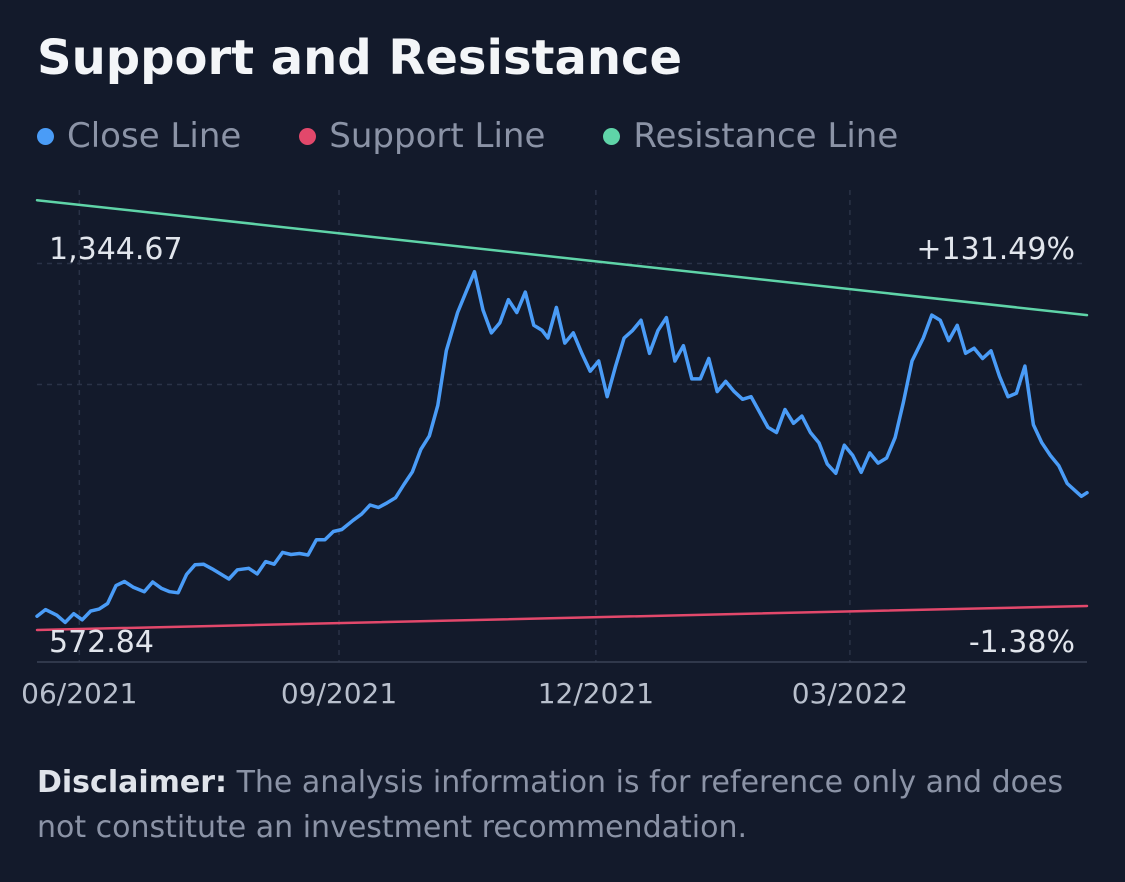 The height and width of the screenshot is (882, 1125). What do you see at coordinates (45, 136) in the screenshot?
I see `close-line-dot-icon` at bounding box center [45, 136].